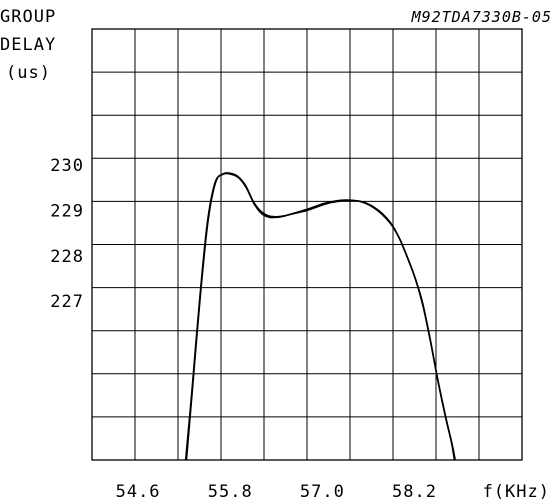 The width and height of the screenshot is (560, 504). Describe the element at coordinates (322, 492) in the screenshot. I see `x-tick-label: 57.0` at that location.